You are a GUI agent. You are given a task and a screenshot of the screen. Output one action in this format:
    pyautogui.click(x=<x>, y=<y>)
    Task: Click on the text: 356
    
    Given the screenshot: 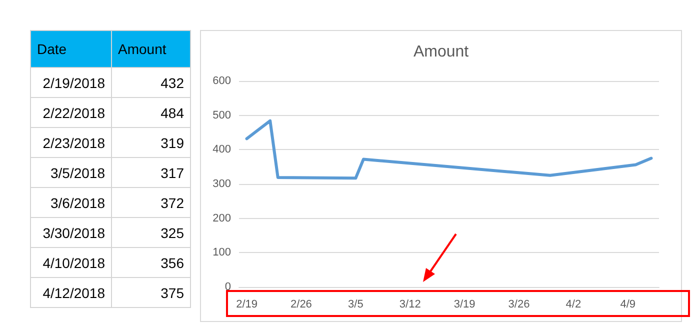 What is the action you would take?
    pyautogui.click(x=151, y=263)
    